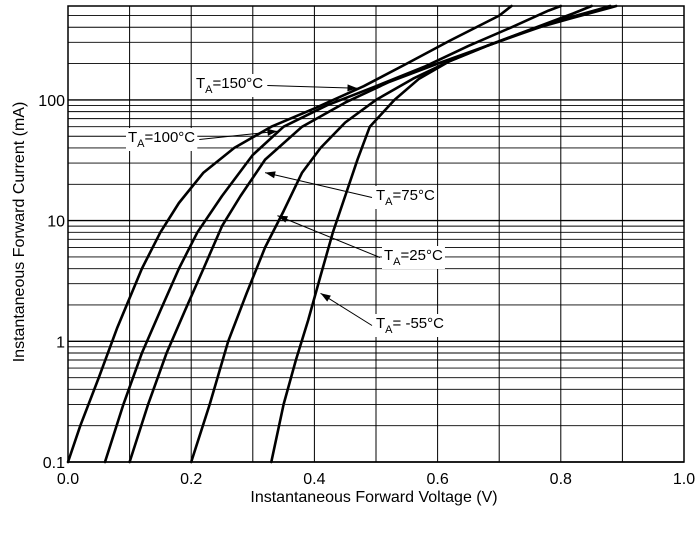 The height and width of the screenshot is (536, 700). I want to click on annotation-label: TA=150°C, so click(229, 85).